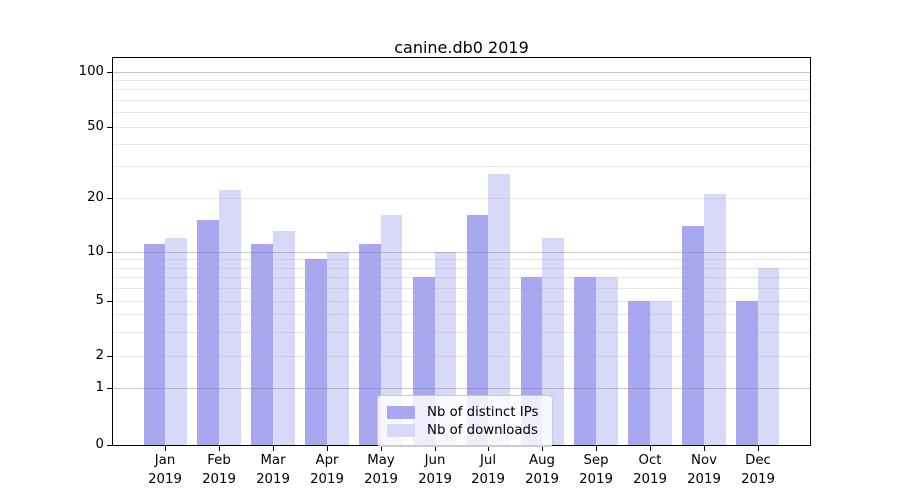 This screenshot has width=900, height=500. What do you see at coordinates (401, 412) in the screenshot?
I see `legend-swatch-distinct-ips` at bounding box center [401, 412].